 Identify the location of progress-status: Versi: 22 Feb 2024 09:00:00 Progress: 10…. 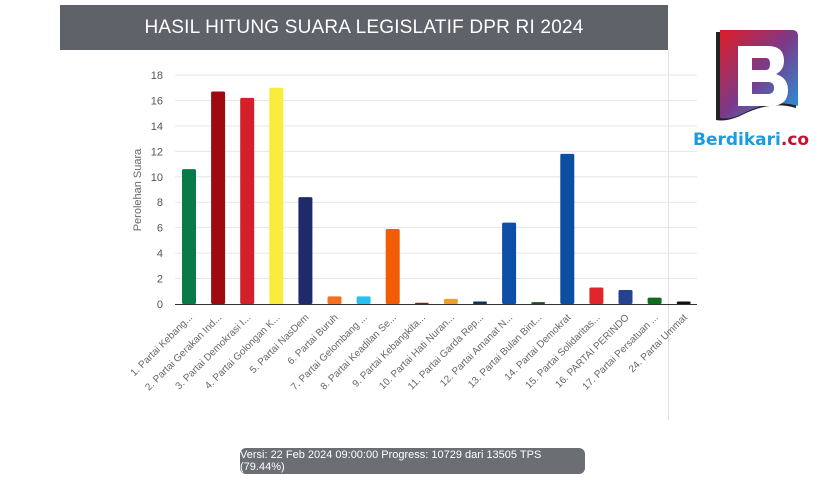
(412, 461).